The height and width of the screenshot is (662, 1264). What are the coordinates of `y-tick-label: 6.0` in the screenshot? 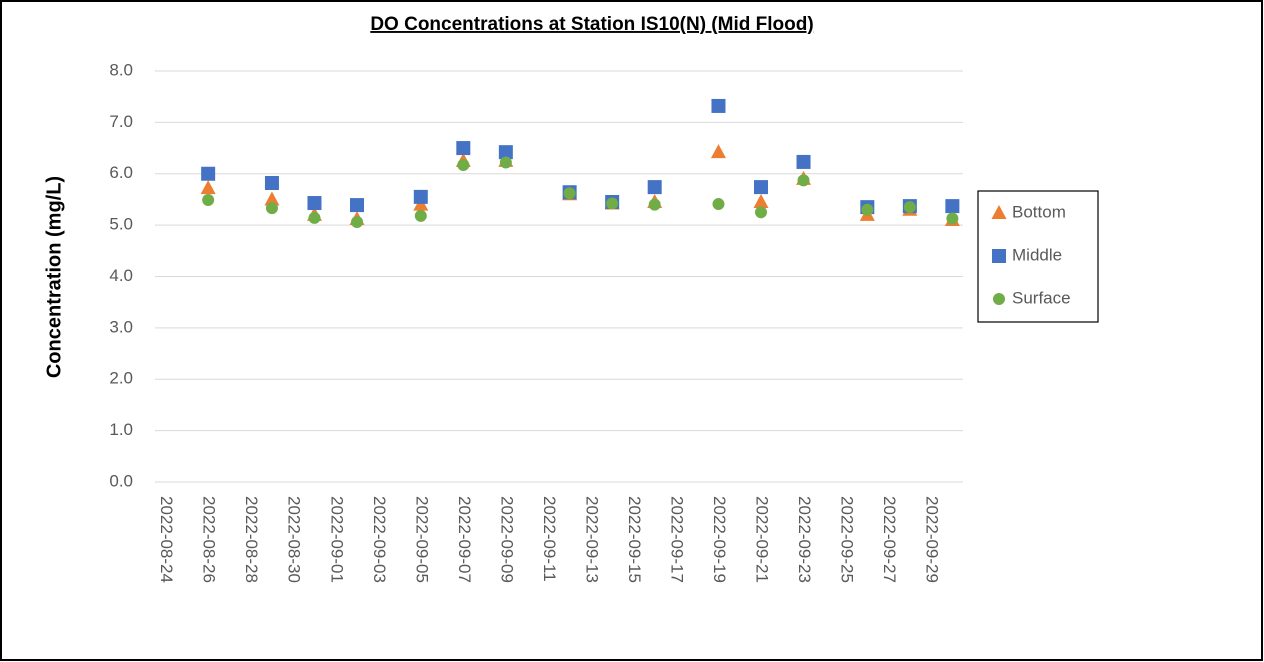 It's located at (121, 172).